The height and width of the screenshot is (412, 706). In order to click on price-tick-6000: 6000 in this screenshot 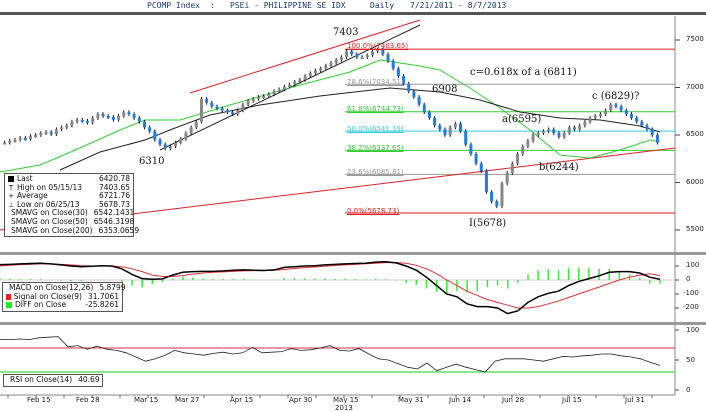, I will do `click(695, 182)`.